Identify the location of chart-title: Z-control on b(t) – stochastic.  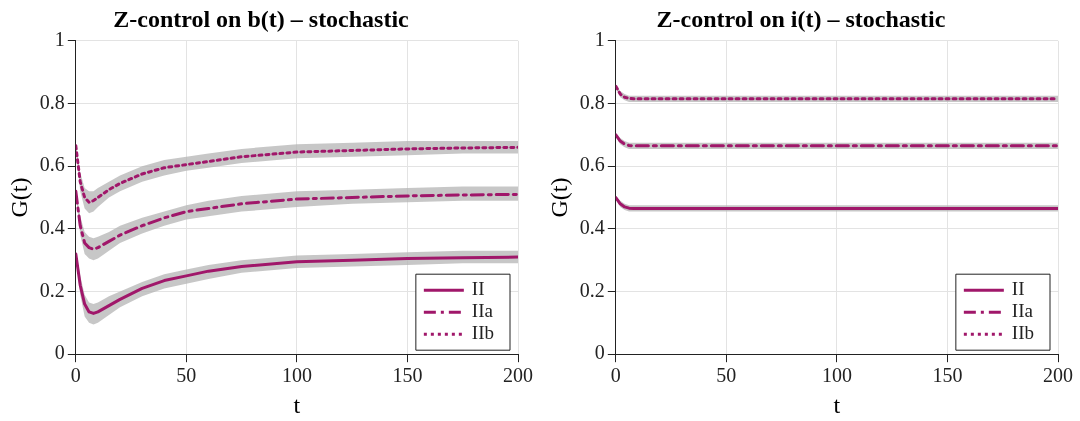
(261, 18).